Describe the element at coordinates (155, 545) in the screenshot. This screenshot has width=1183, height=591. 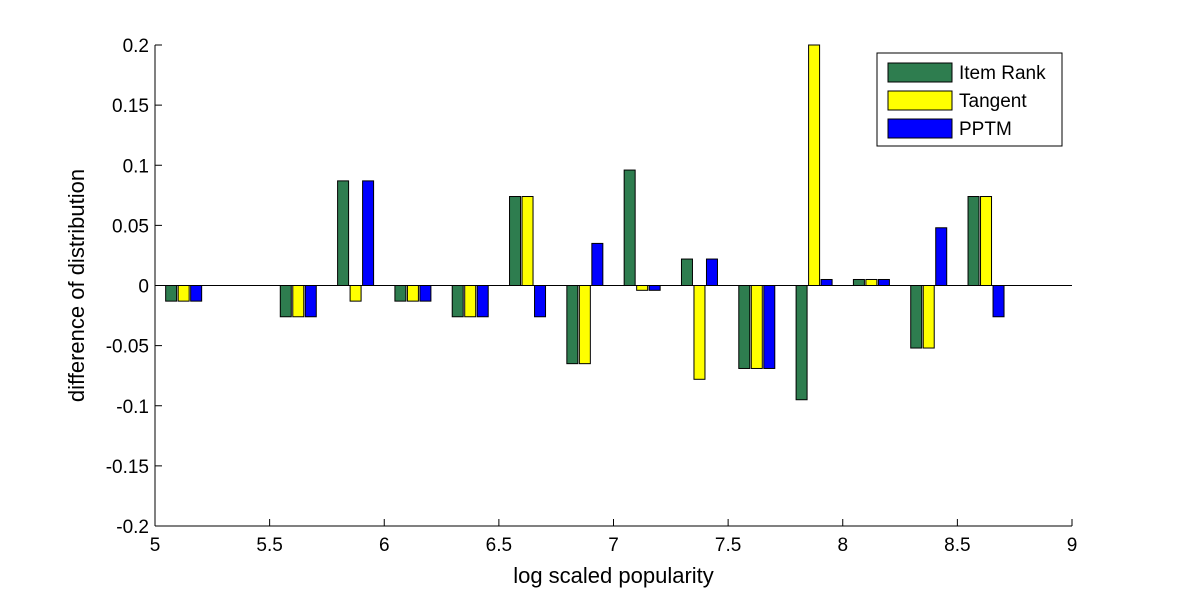
I see `x-tick-label: 5` at that location.